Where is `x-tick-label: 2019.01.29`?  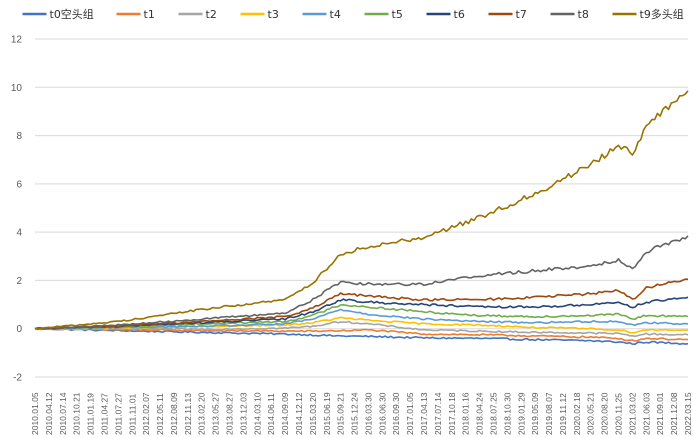 x-tick-label: 2019.01.29 is located at coordinates (521, 413).